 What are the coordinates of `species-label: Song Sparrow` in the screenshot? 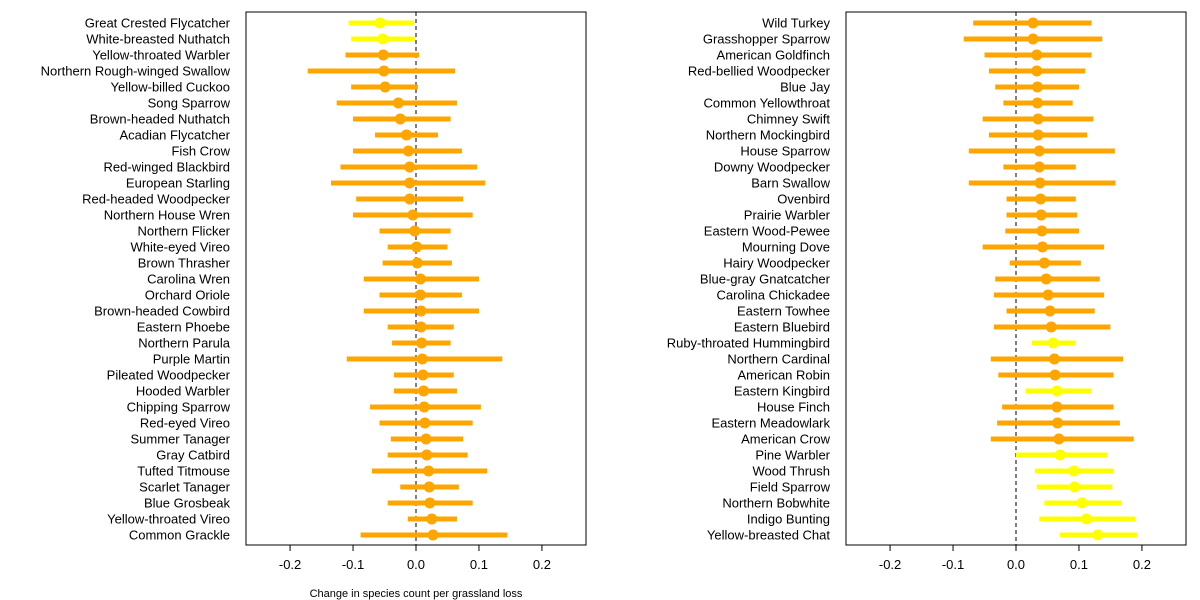 It's located at (189, 103).